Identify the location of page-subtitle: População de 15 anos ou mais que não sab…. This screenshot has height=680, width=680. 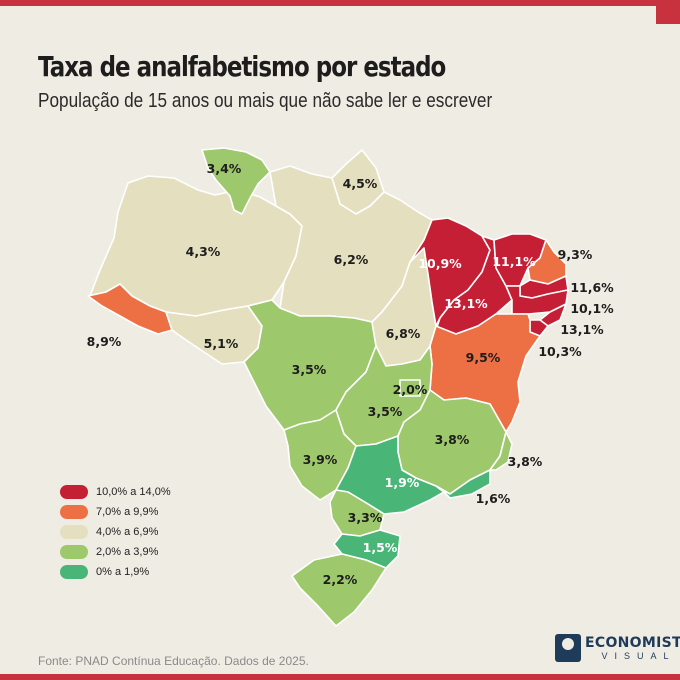
(265, 101).